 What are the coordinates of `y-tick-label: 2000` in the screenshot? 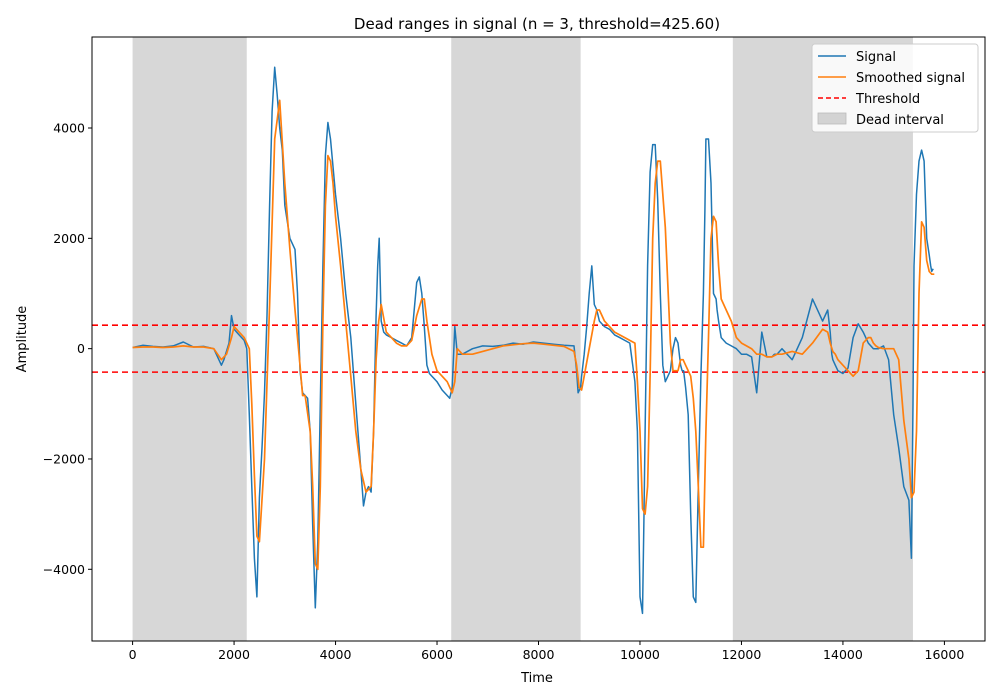 It's located at (69, 238).